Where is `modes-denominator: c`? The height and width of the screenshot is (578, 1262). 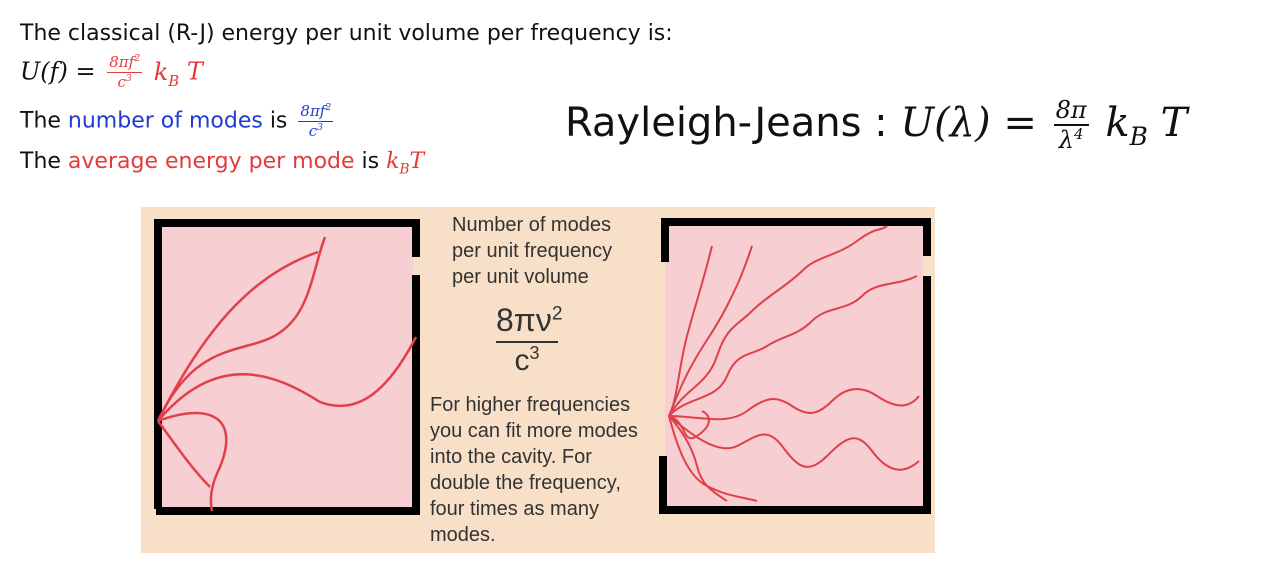 modes-denominator: c is located at coordinates (313, 131).